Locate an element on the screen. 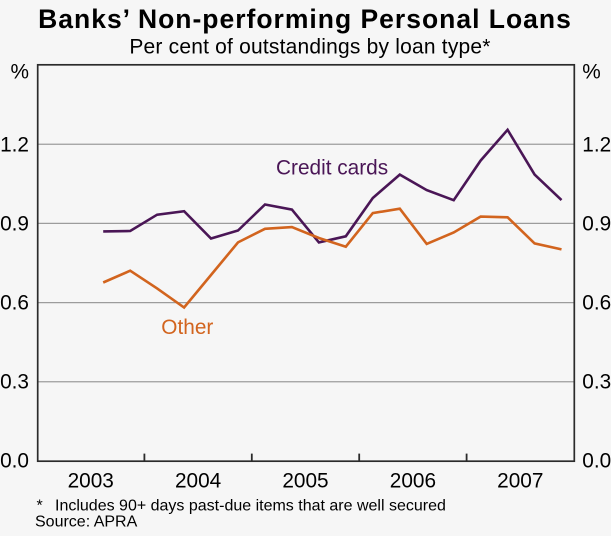 The width and height of the screenshot is (611, 536). svg-text: 2007 is located at coordinates (520, 480).